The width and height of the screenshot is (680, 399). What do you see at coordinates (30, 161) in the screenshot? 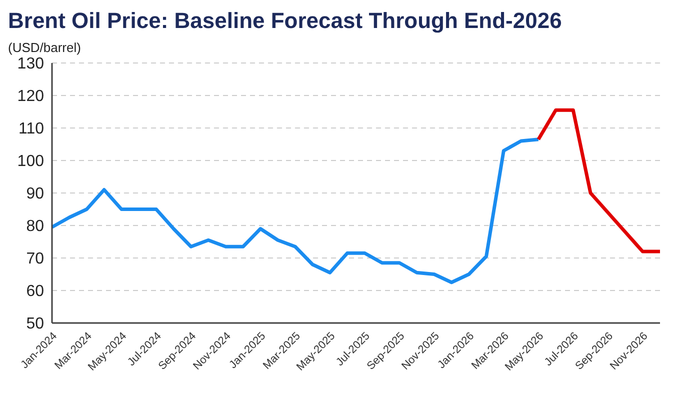
I see `y-tick-label: 100` at bounding box center [30, 161].